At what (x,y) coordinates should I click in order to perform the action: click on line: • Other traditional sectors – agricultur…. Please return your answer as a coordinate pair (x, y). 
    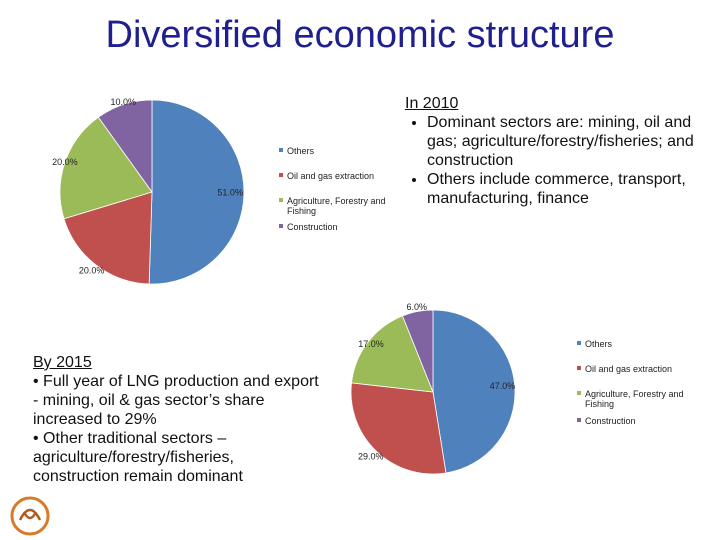
    Looking at the image, I should click on (138, 457).